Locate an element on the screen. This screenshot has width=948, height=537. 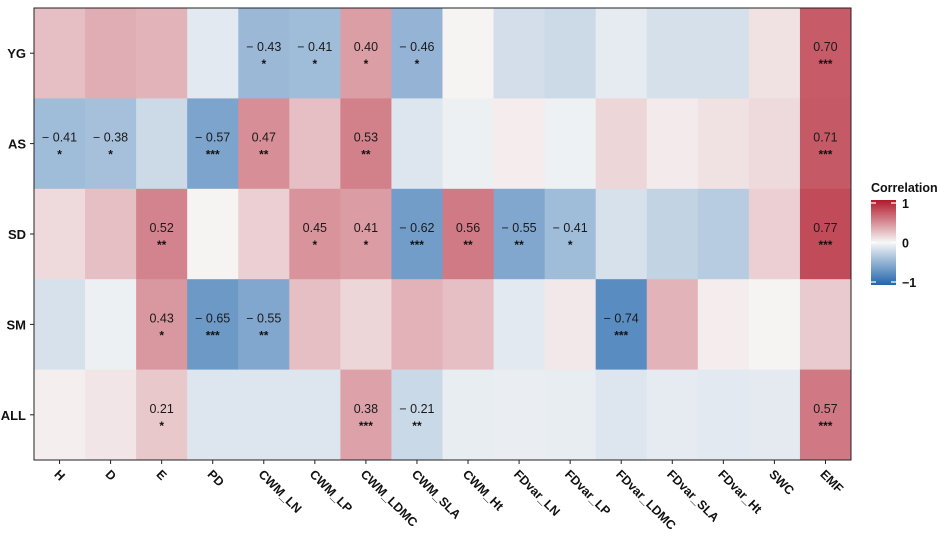
cell-sm-fdvar-lp is located at coordinates (570, 325).